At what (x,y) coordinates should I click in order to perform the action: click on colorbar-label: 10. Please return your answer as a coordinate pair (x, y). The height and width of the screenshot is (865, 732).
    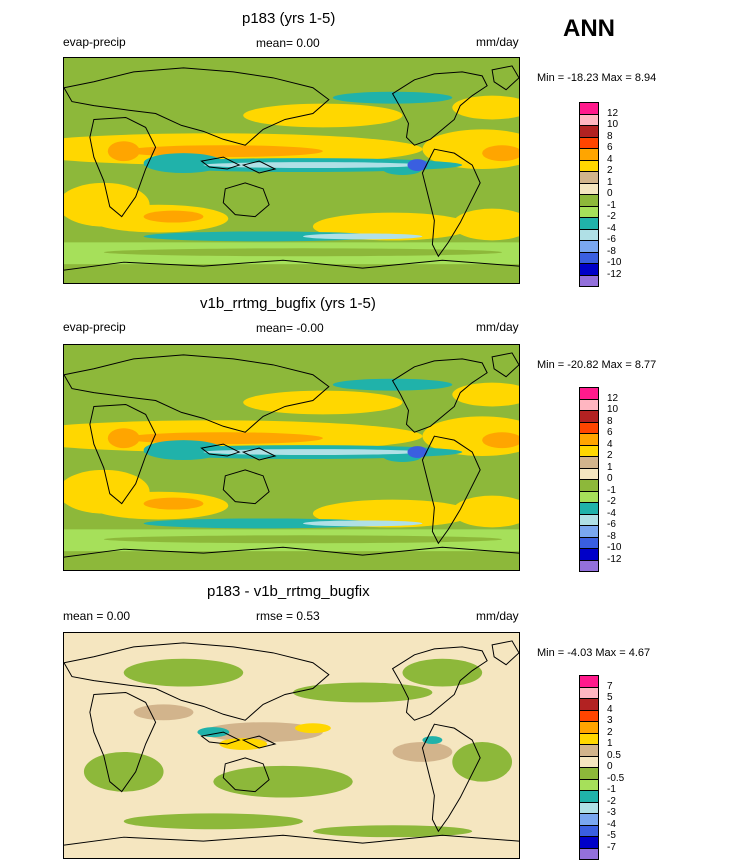
    Looking at the image, I should click on (613, 124).